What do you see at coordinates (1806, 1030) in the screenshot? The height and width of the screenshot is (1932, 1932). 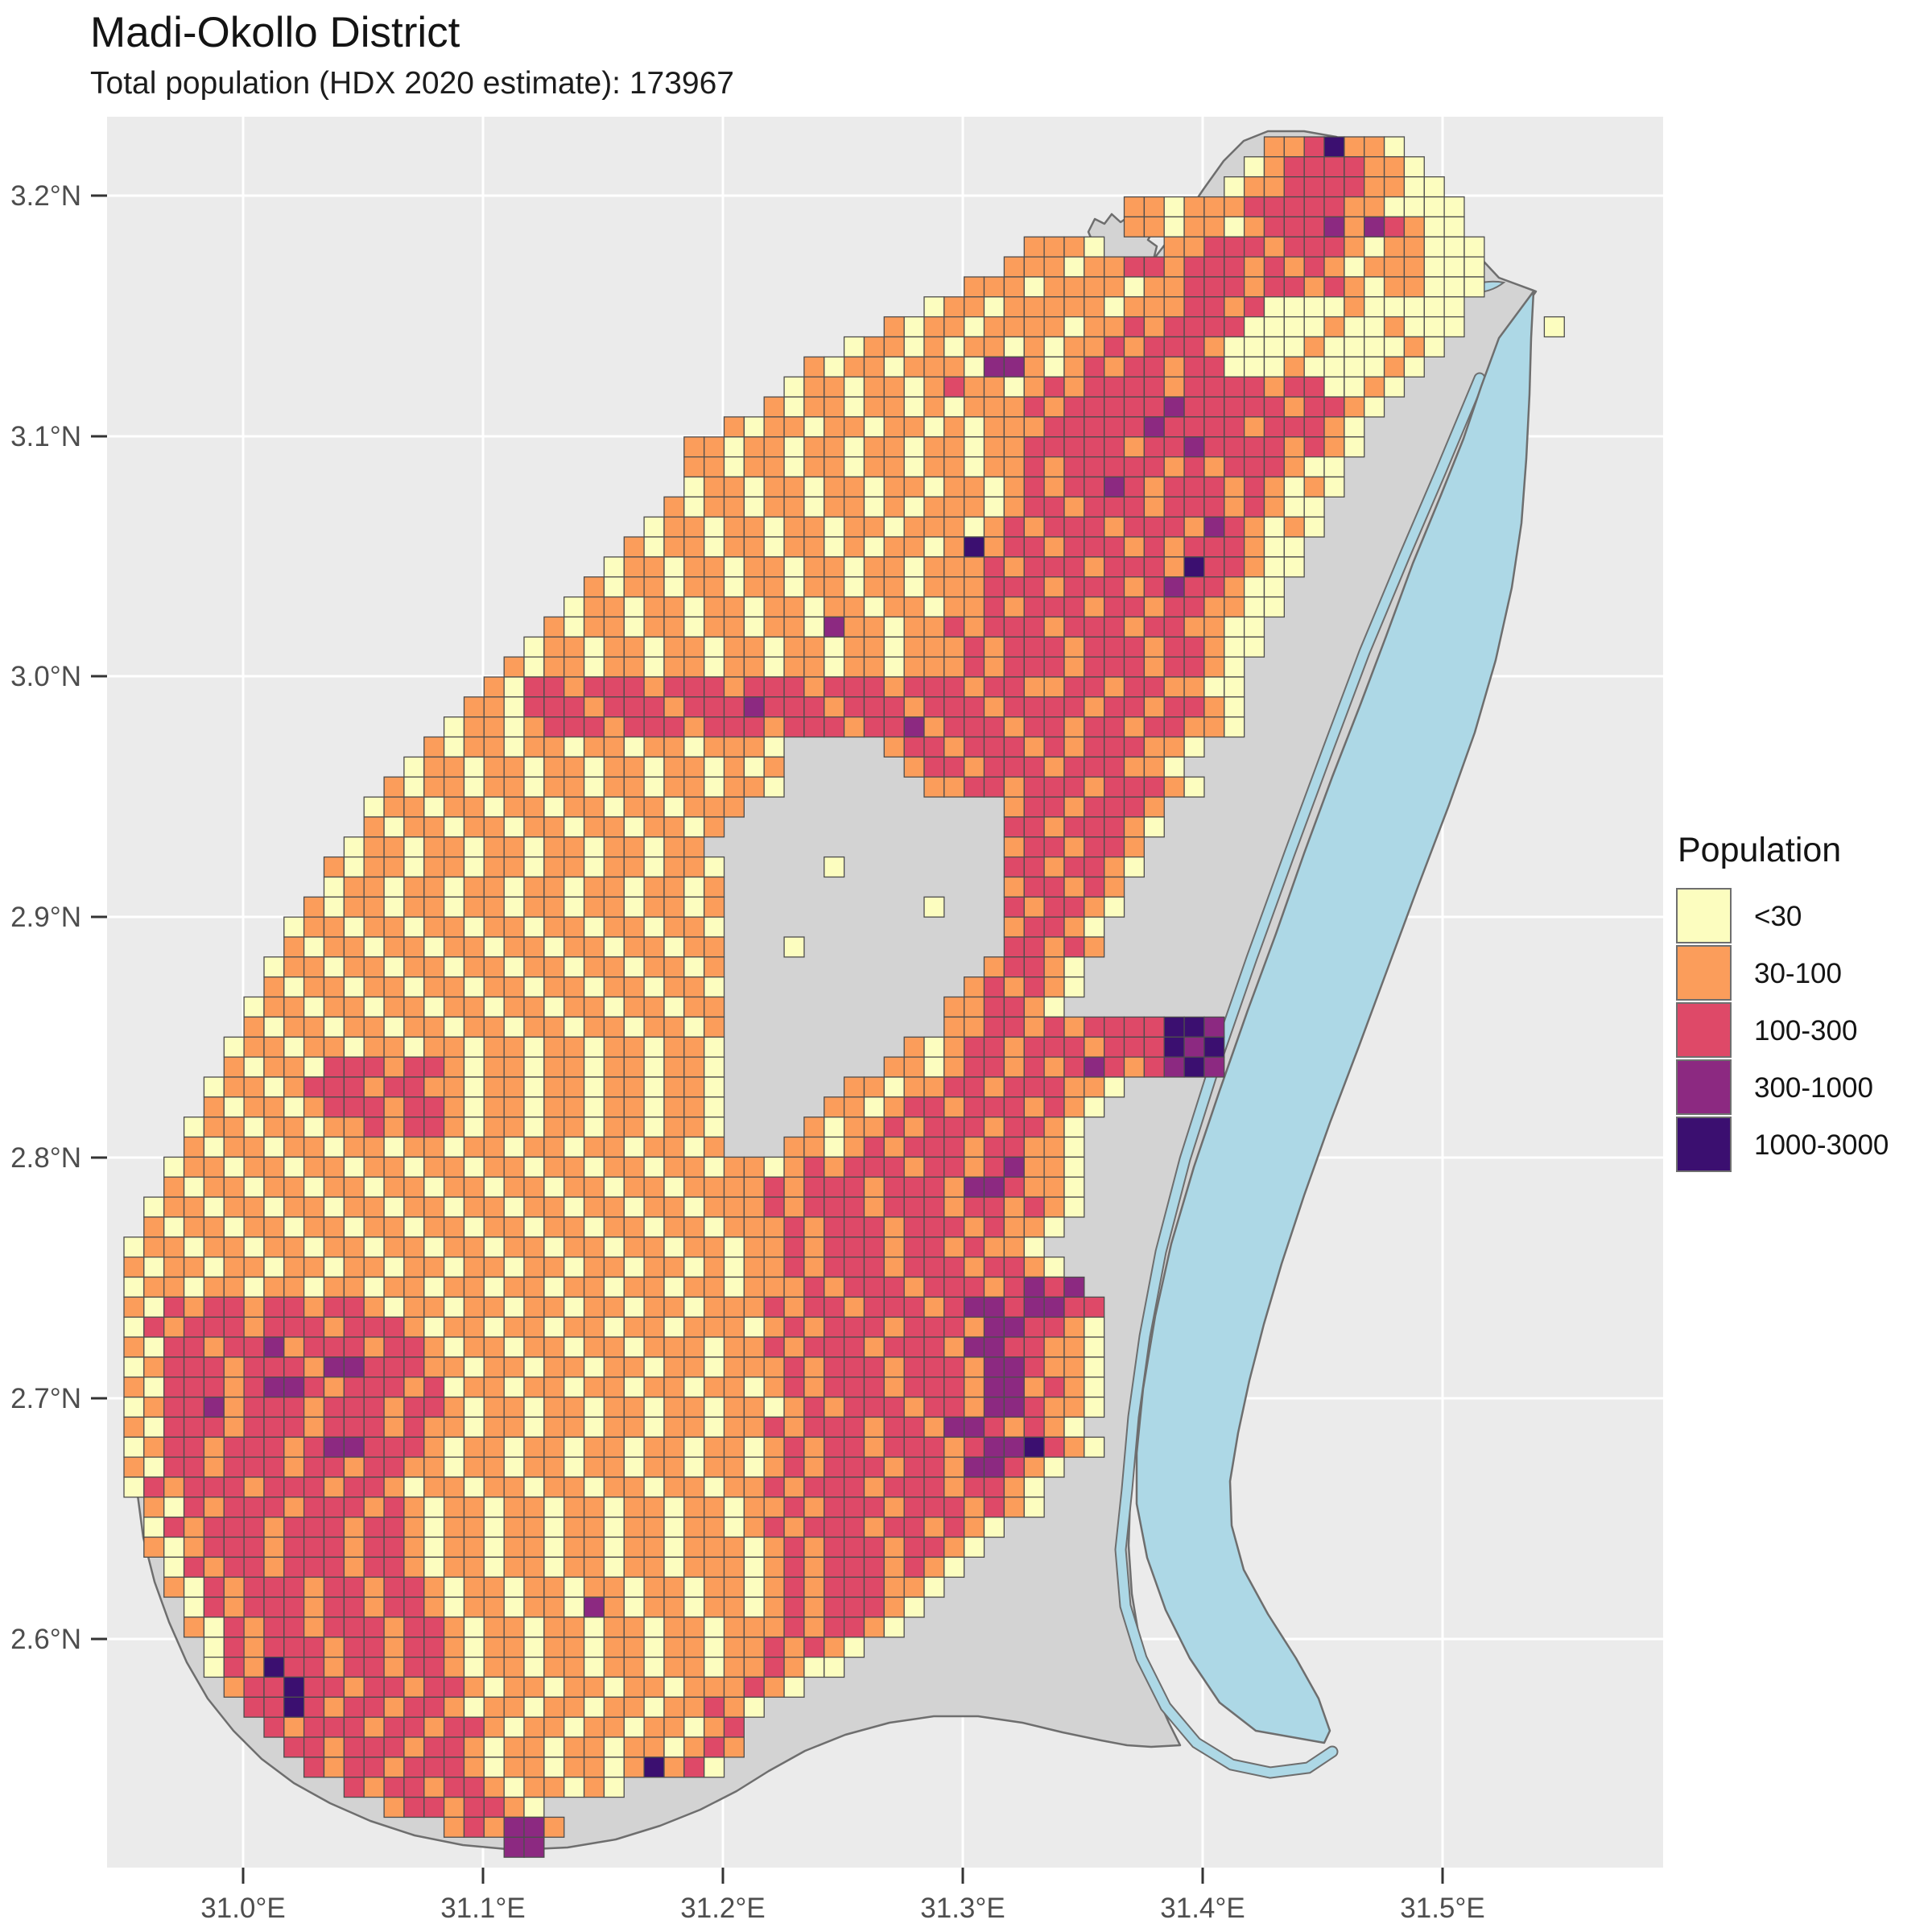 I see `legend-label: 100-300` at bounding box center [1806, 1030].